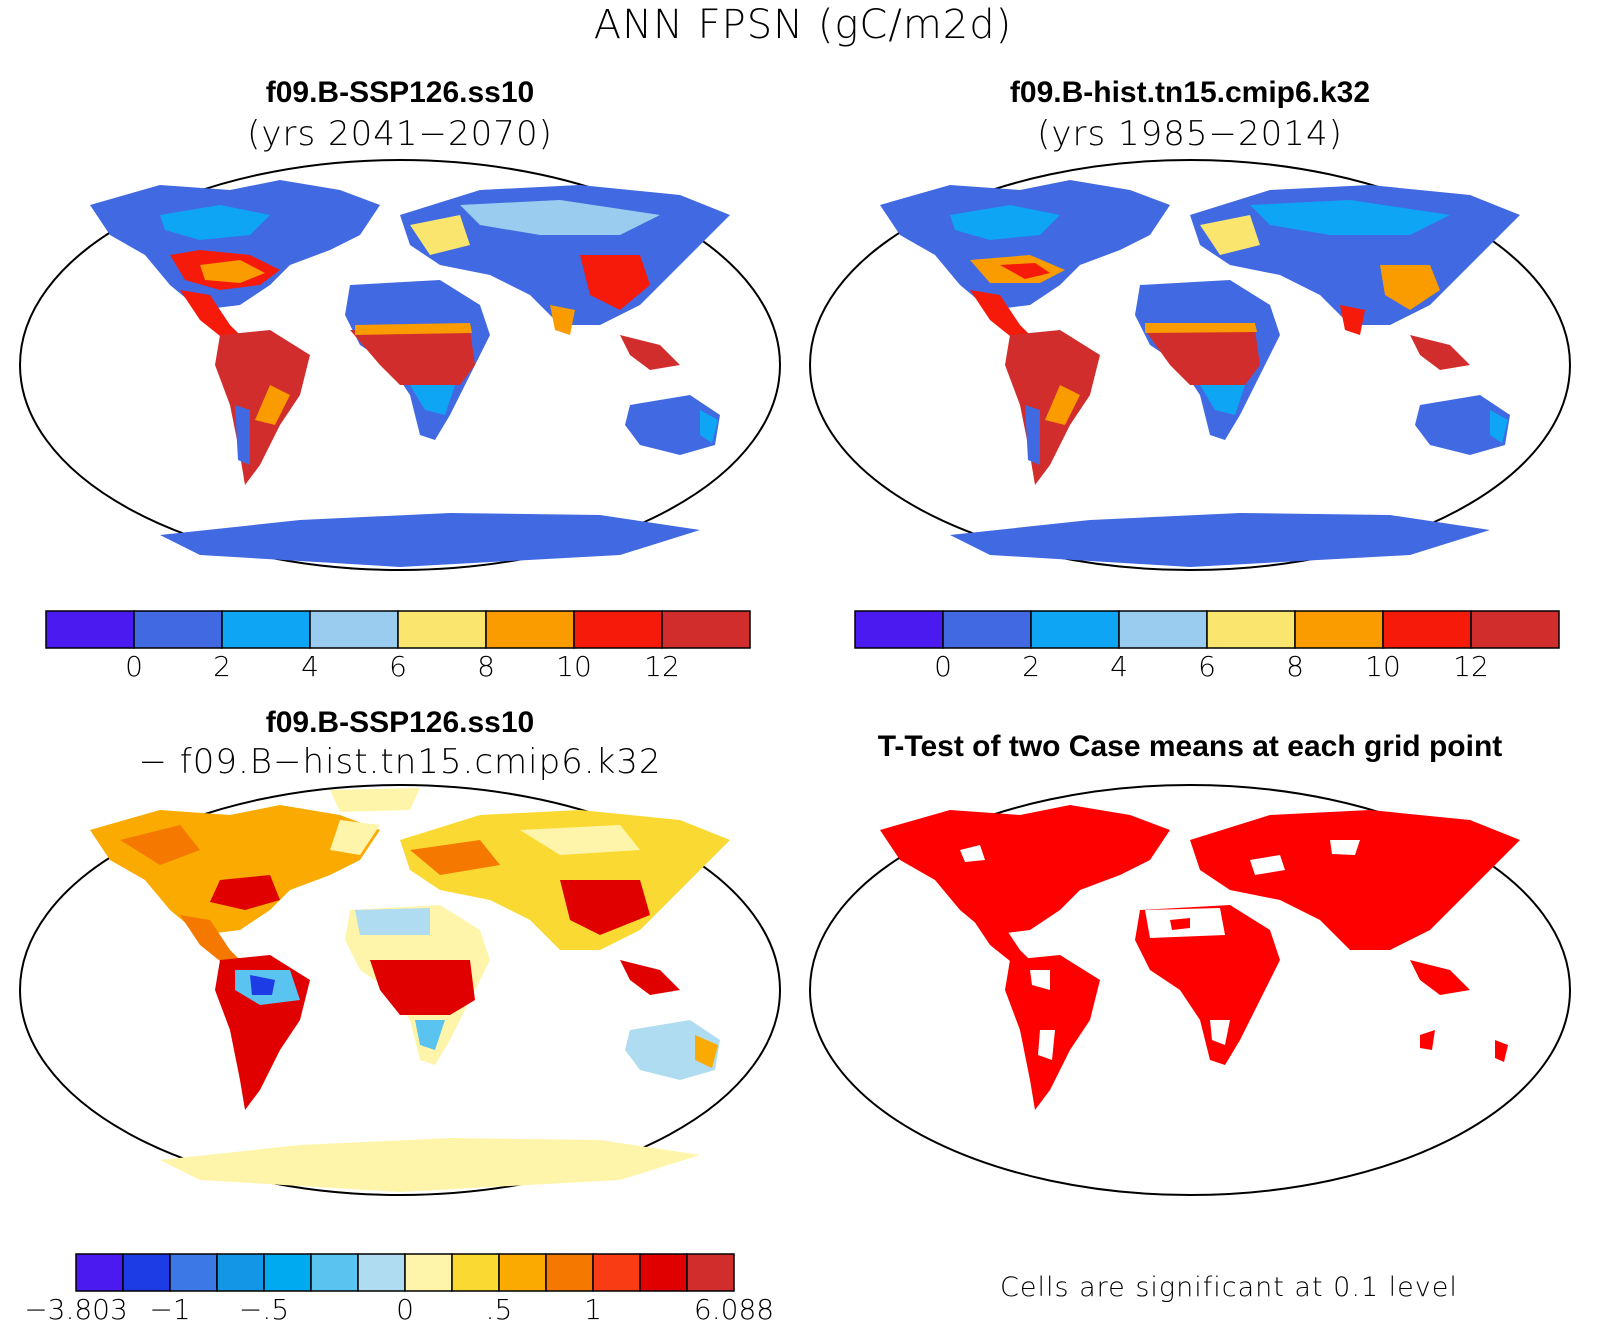  What do you see at coordinates (76, 1309) in the screenshot?
I see `colorbar-tick-label: −3.803` at bounding box center [76, 1309].